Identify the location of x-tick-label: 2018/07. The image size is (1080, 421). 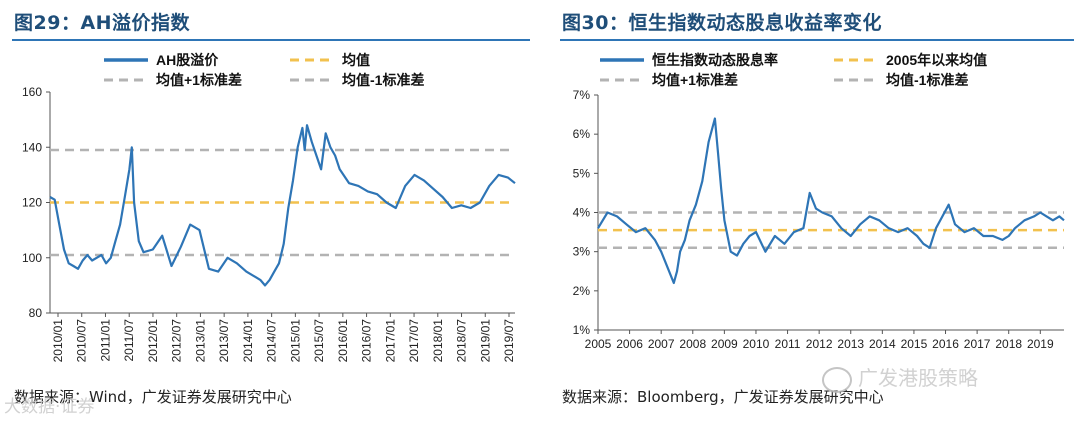
(462, 341).